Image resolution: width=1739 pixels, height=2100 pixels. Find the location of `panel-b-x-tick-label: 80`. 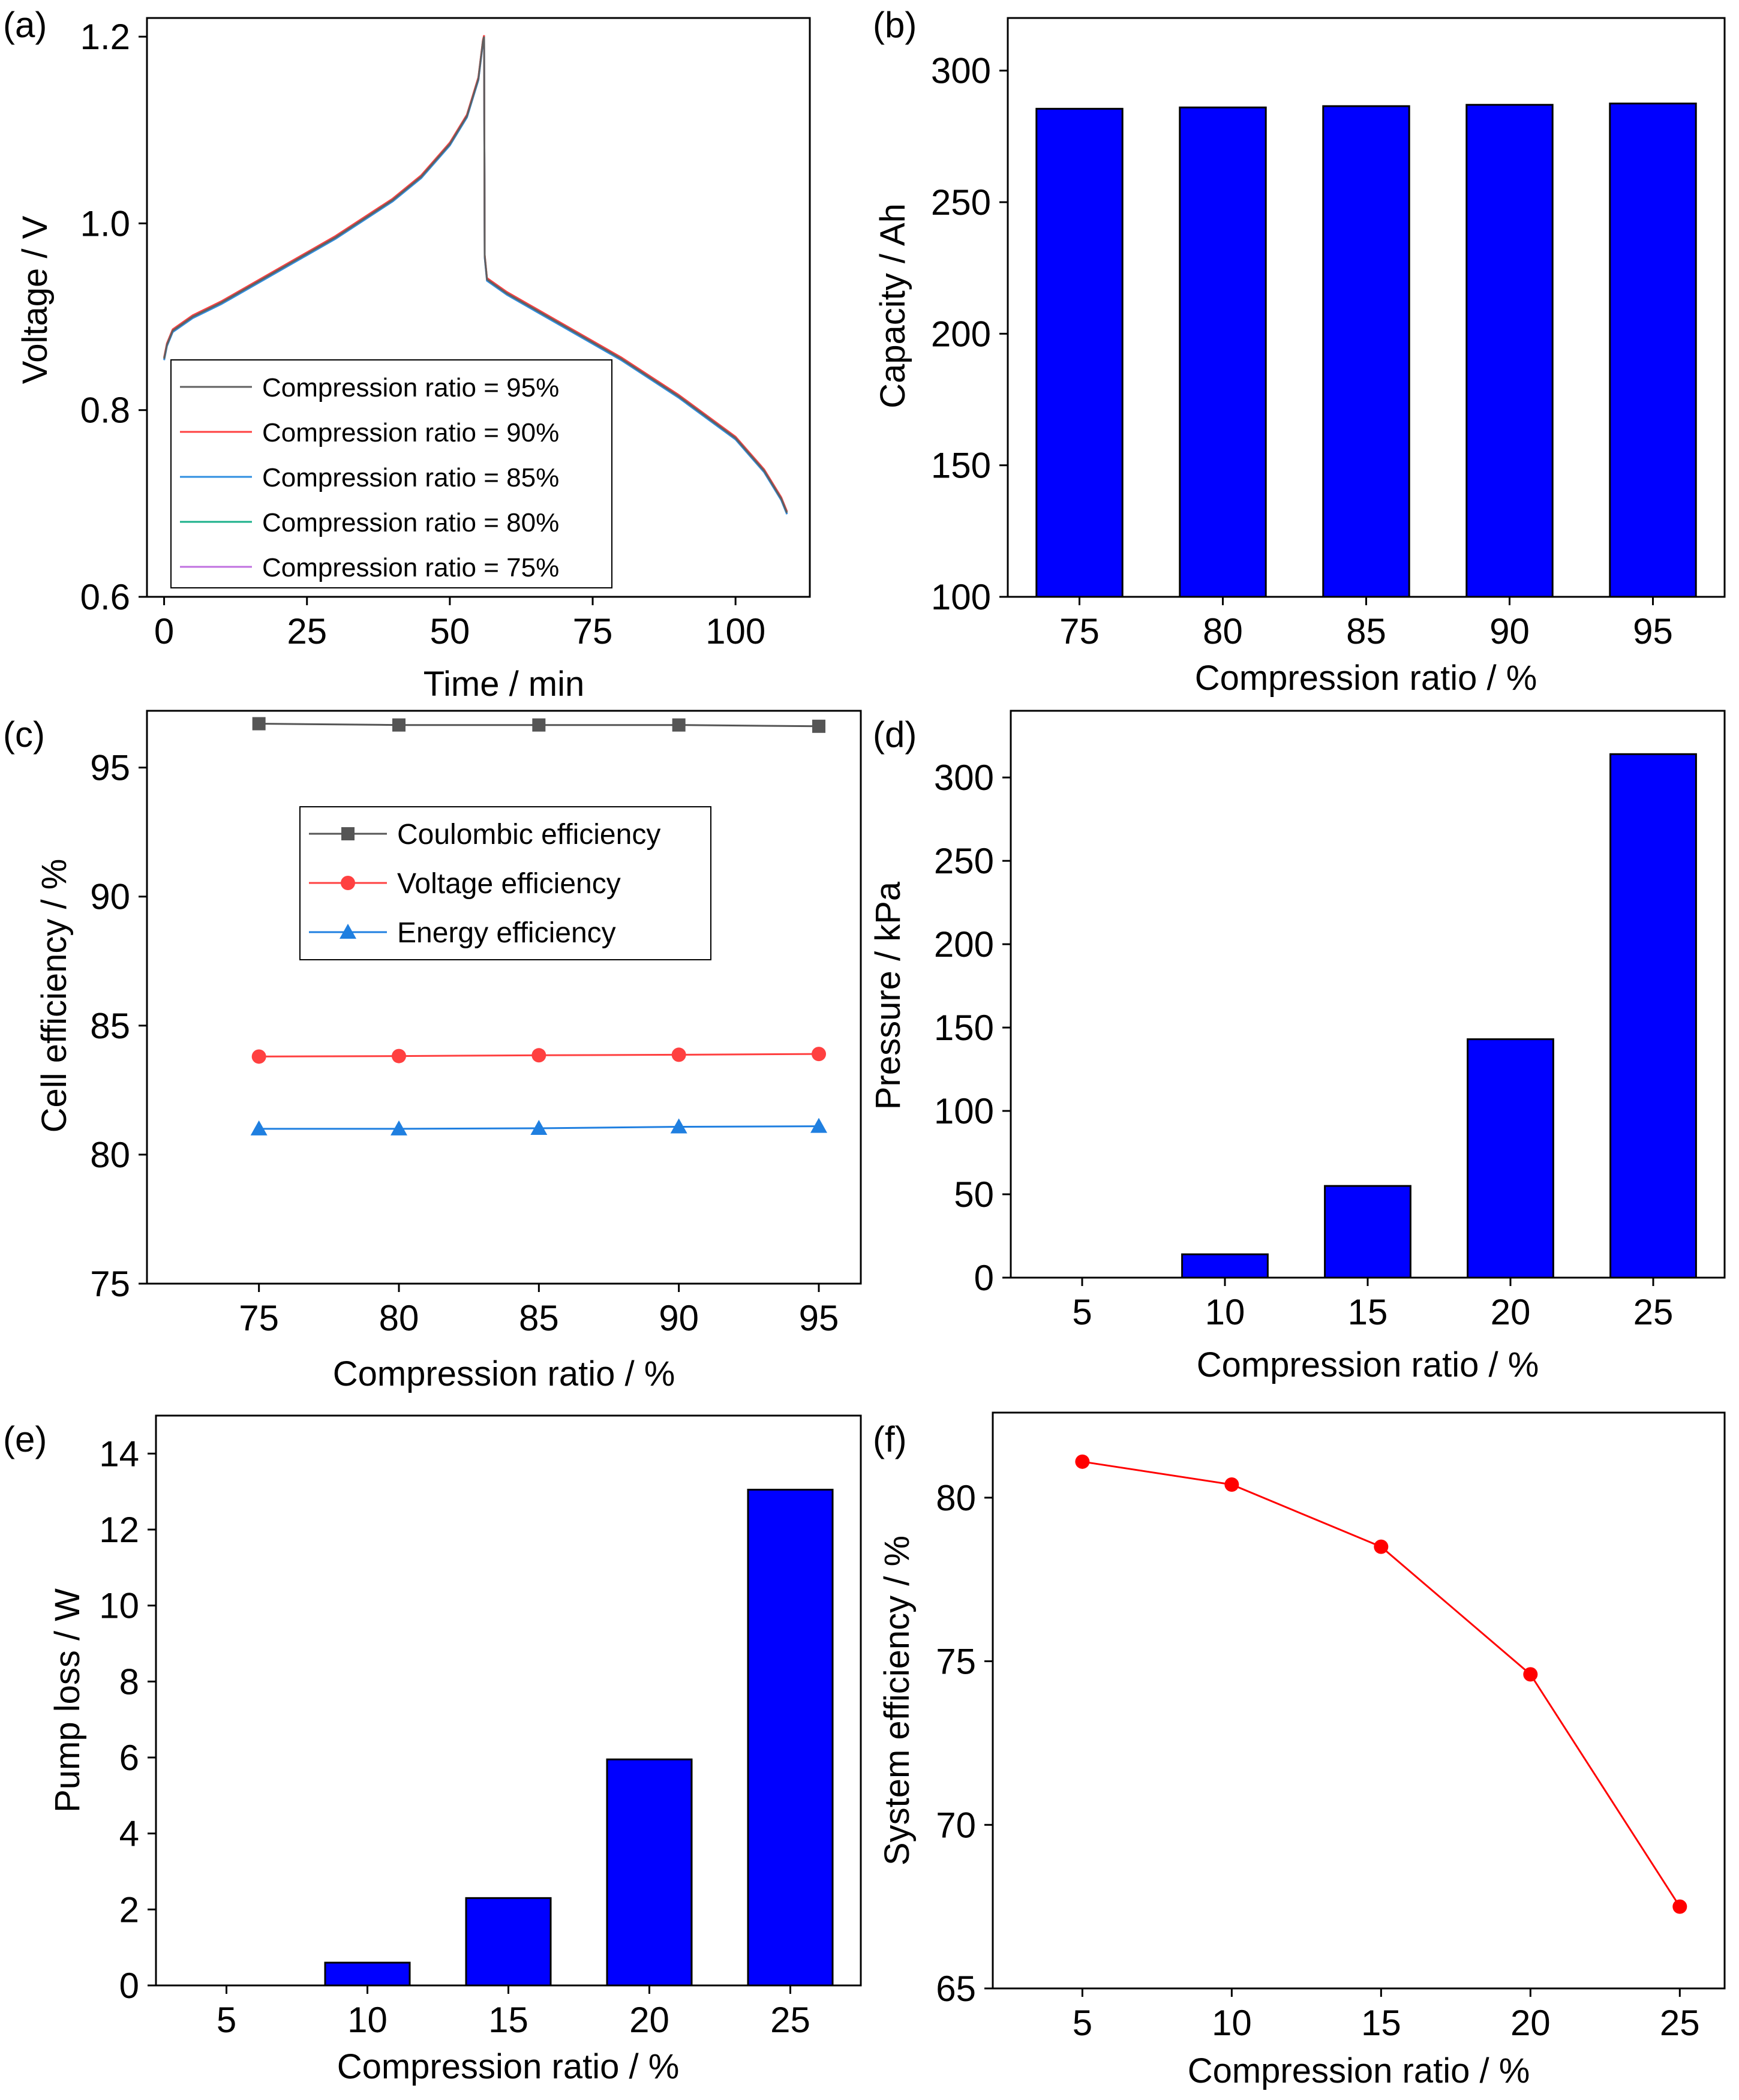

panel-b-x-tick-label: 80 is located at coordinates (1223, 631).